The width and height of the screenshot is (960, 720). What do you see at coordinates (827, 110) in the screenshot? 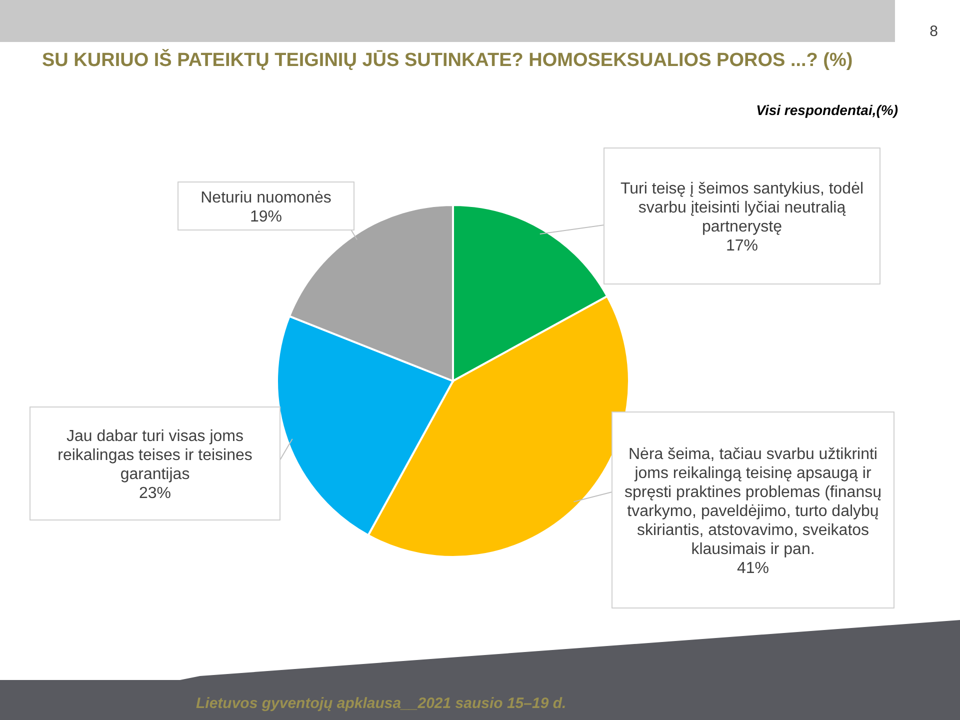
I see `chart-subtitle: Visi respondentai,(%)` at bounding box center [827, 110].